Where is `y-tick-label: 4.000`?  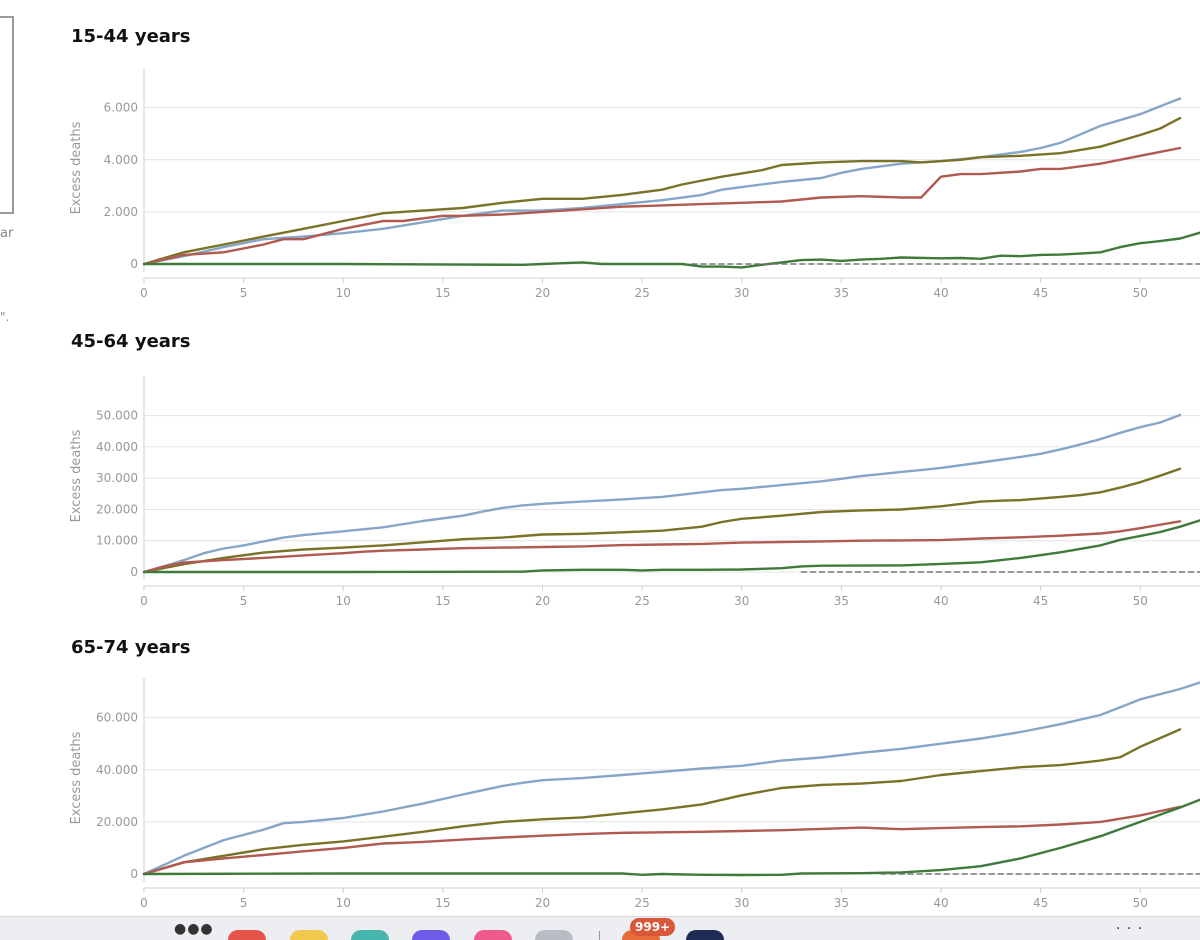 y-tick-label: 4.000 is located at coordinates (121, 160).